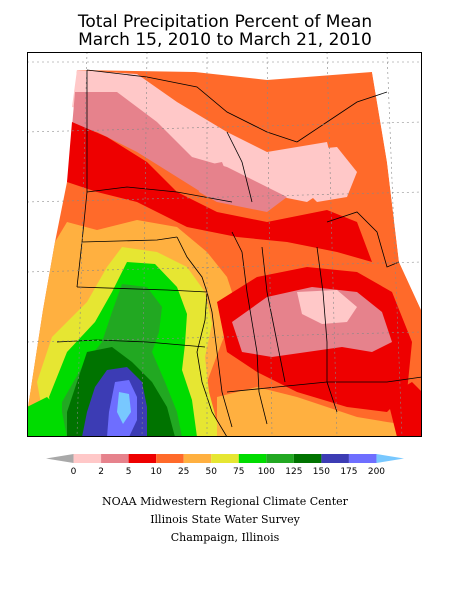 Image resolution: width=450 pixels, height=600 pixels. I want to click on legend-tick-label: 0, so click(74, 472).